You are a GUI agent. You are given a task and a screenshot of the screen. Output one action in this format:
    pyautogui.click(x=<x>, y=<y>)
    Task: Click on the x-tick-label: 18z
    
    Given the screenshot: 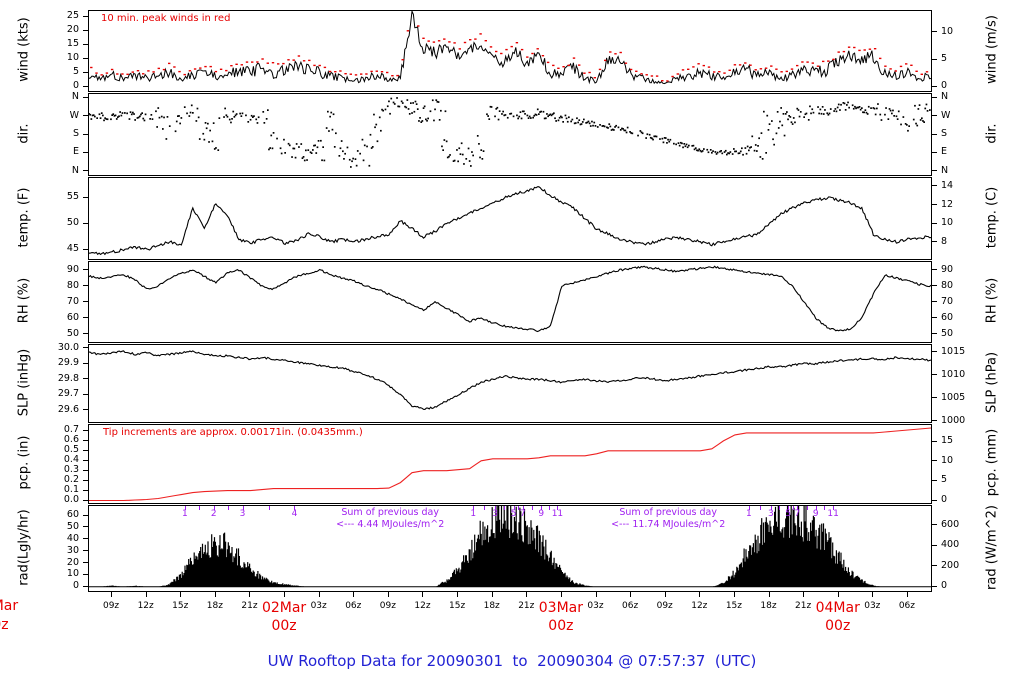 What is the action you would take?
    pyautogui.click(x=491, y=606)
    